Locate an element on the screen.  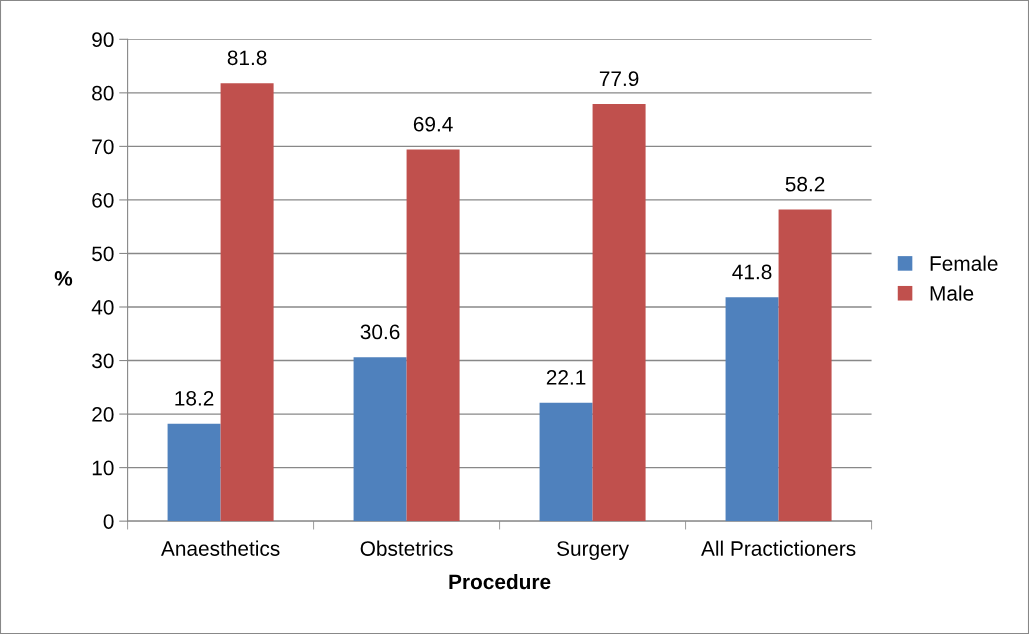
y-axis-title: % is located at coordinates (63, 278).